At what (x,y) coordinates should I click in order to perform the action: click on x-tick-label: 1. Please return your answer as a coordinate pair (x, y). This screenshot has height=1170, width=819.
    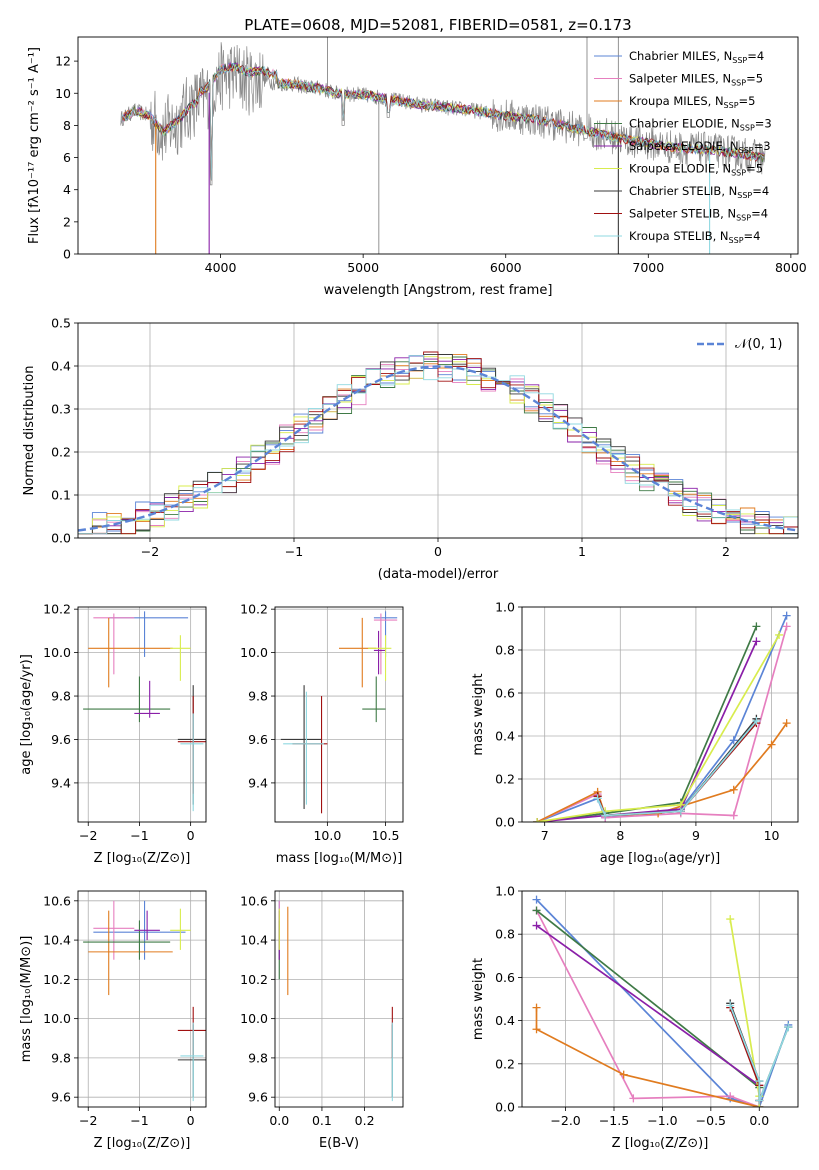
    Looking at the image, I should click on (582, 551).